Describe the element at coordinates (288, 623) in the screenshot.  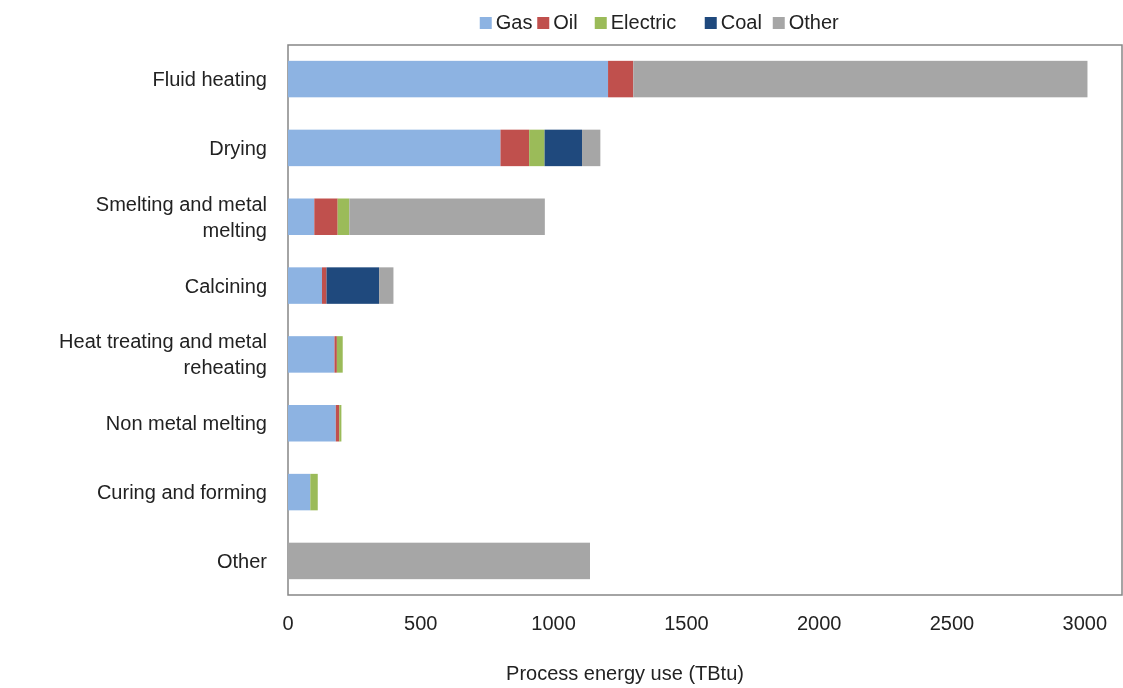
I see `x-tick-label: 0` at that location.